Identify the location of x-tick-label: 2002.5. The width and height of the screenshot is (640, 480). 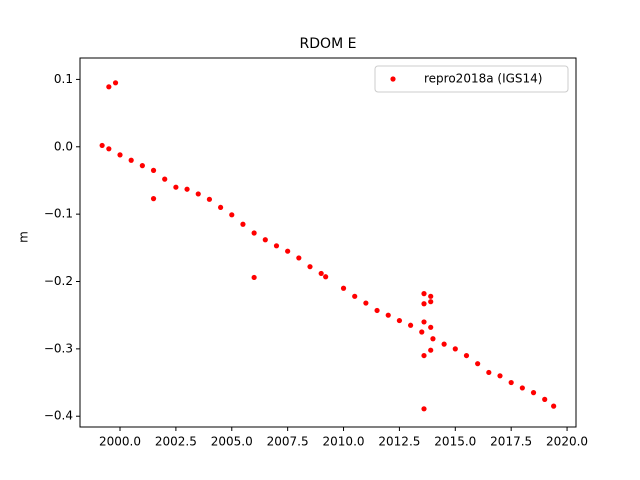
(176, 442).